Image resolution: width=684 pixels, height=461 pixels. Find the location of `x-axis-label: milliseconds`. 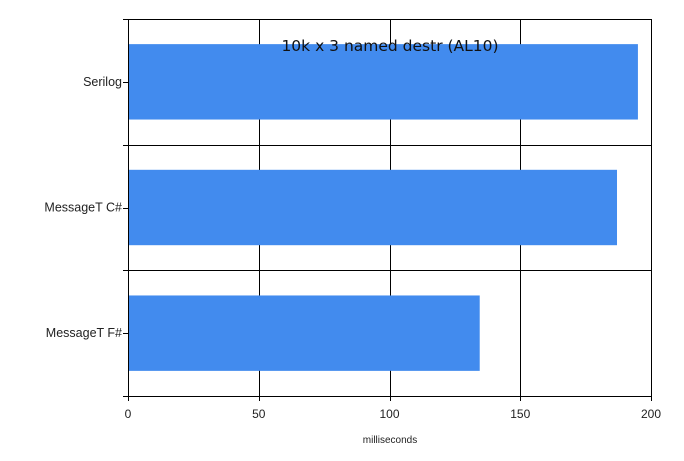

x-axis-label: milliseconds is located at coordinates (390, 440).